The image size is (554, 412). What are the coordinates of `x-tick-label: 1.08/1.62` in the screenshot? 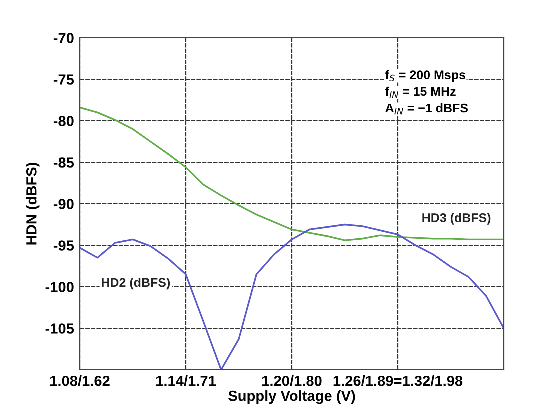 It's located at (80, 381).